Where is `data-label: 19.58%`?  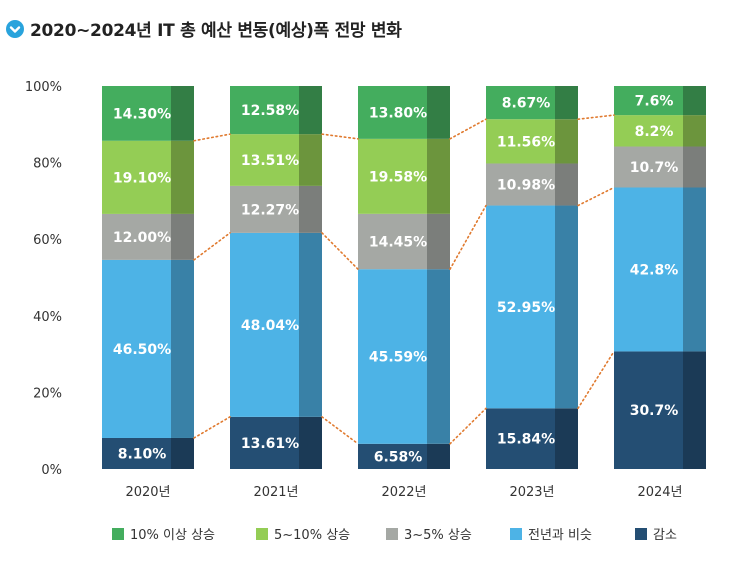 data-label: 19.58% is located at coordinates (398, 177).